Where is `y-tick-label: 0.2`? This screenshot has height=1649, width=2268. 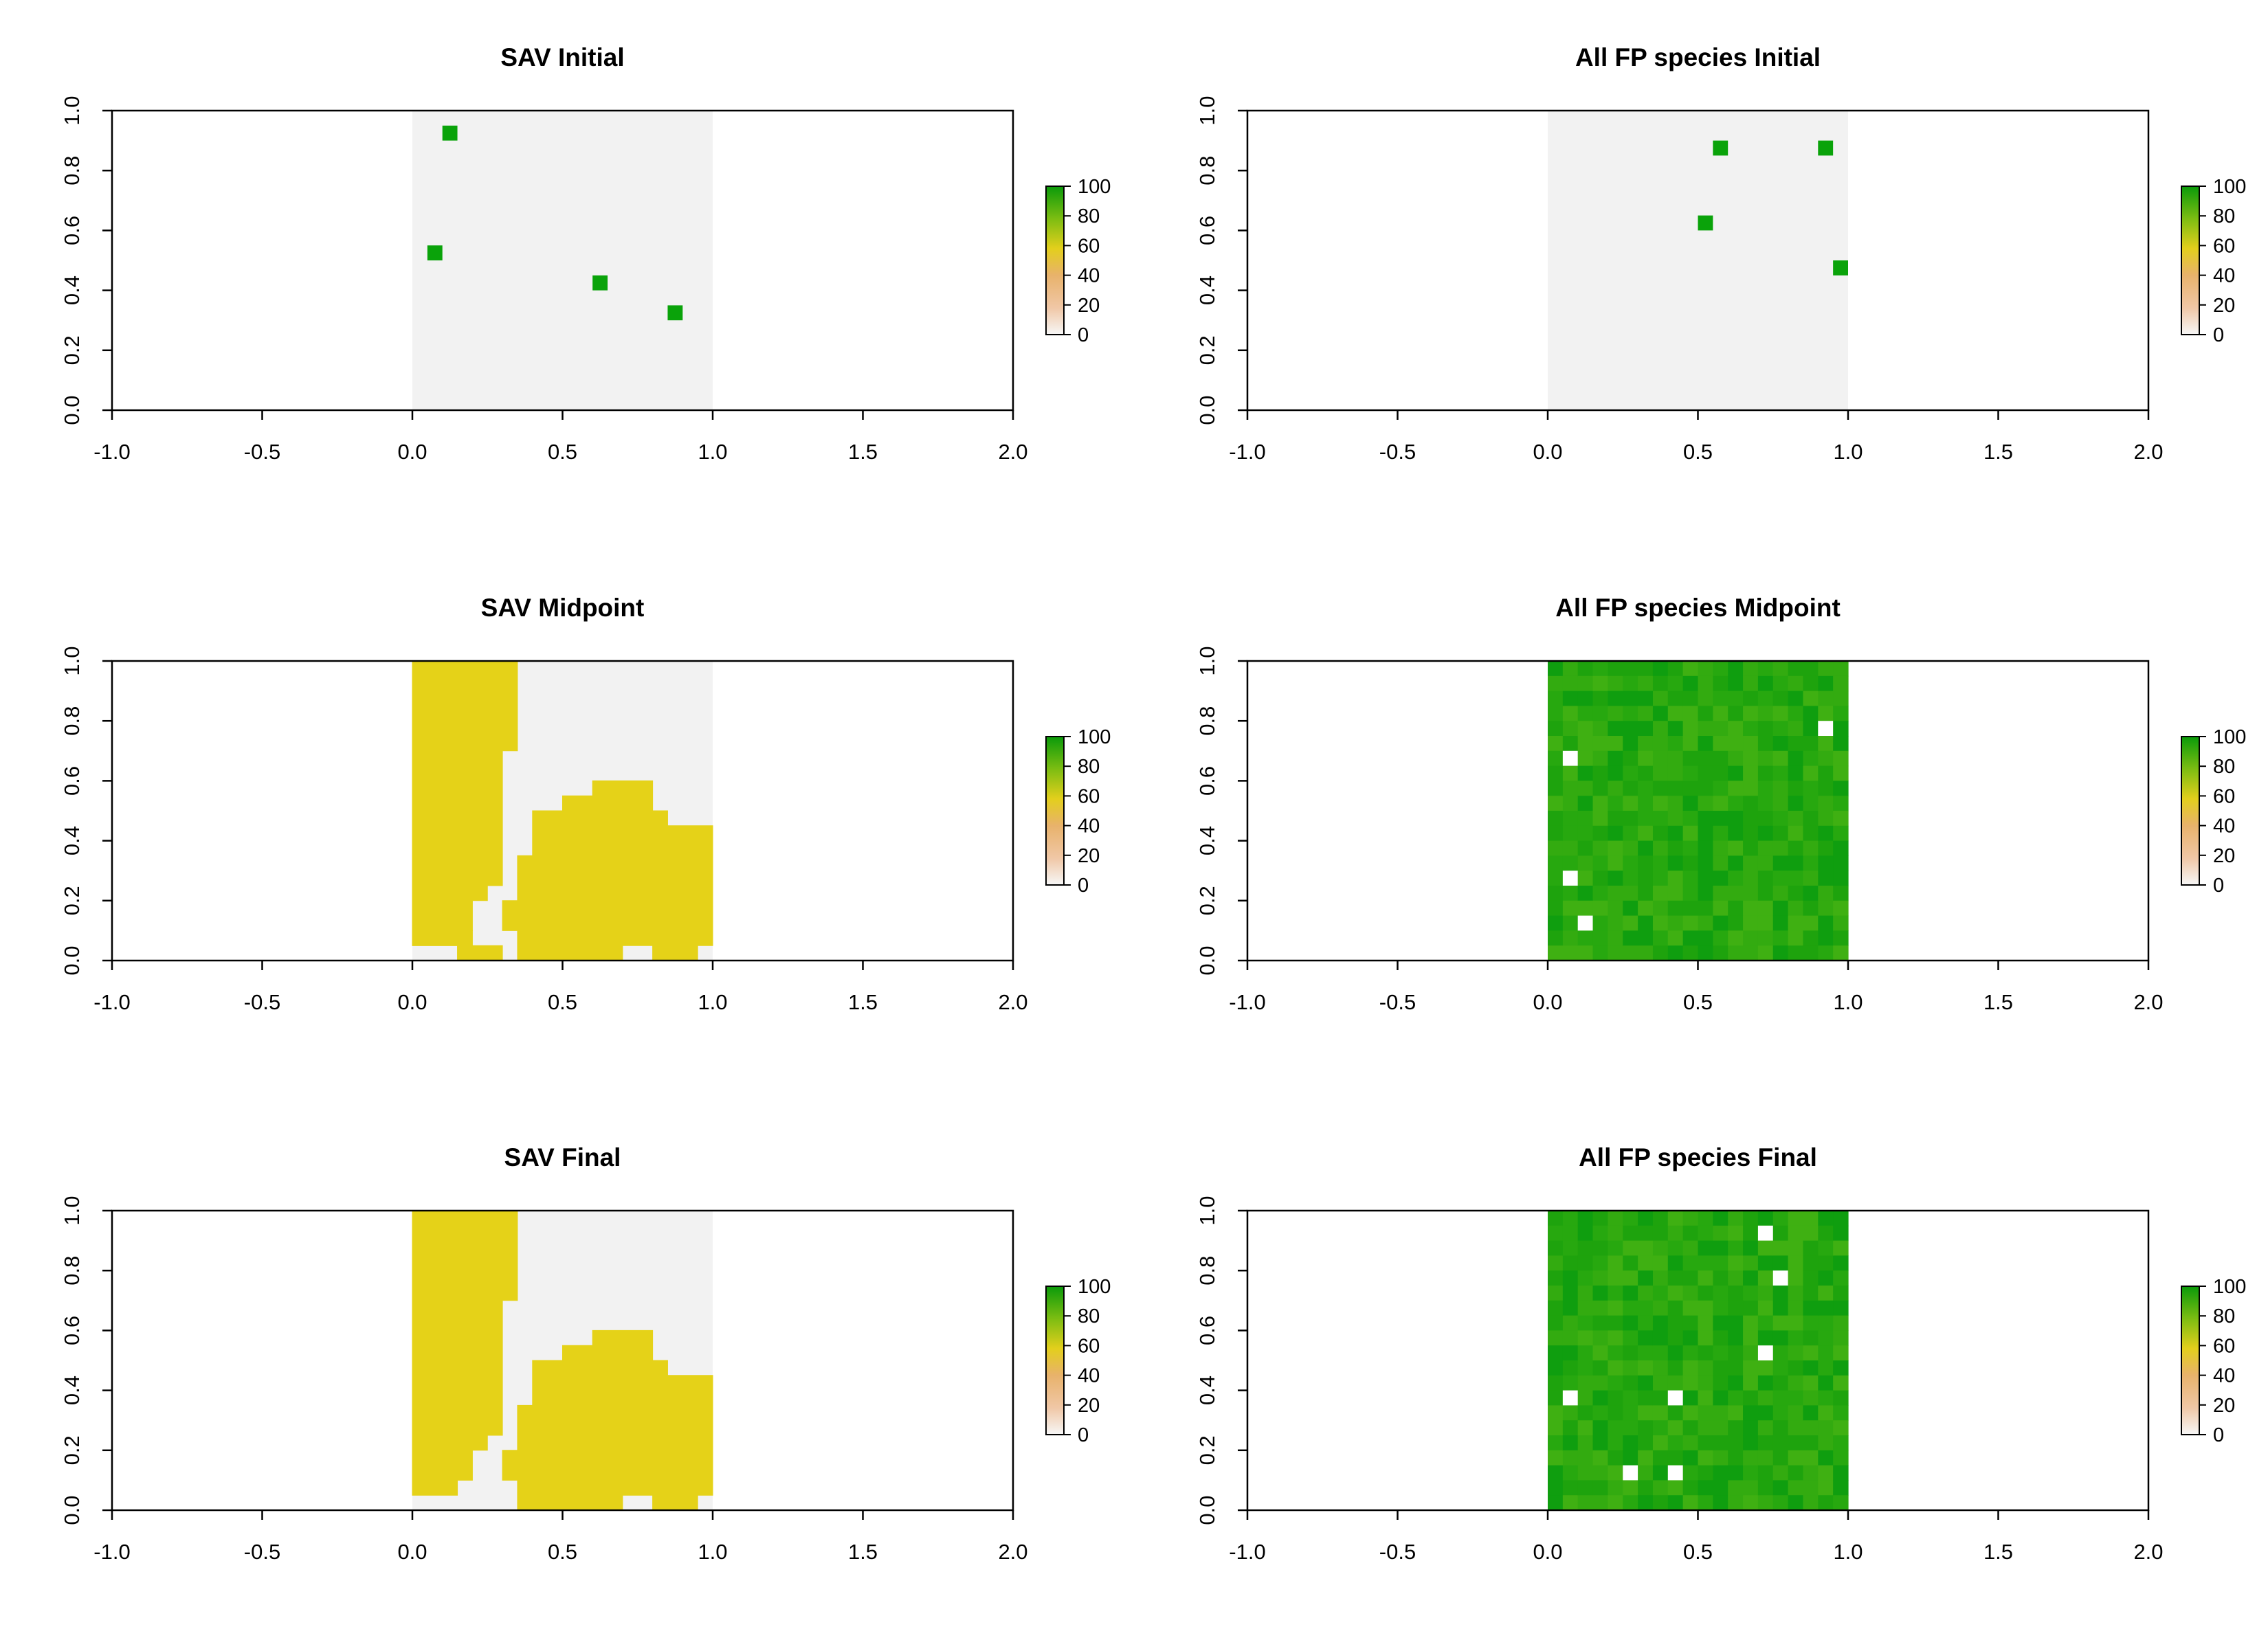 y-tick-label: 0.2 is located at coordinates (72, 350).